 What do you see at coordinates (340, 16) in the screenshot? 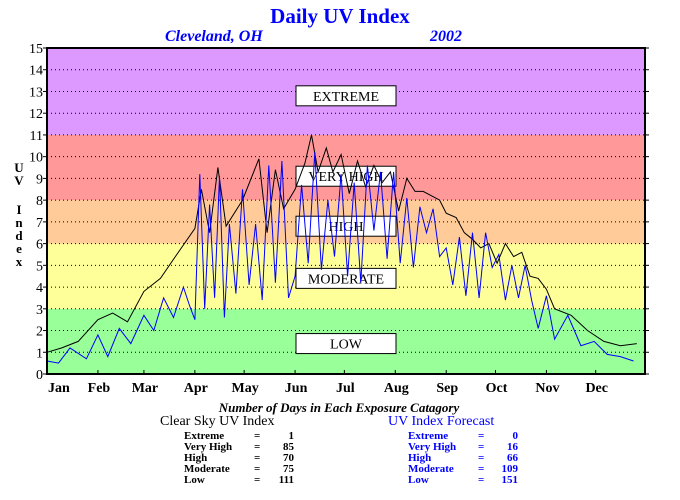
I see `chart-title: Daily UV Index` at bounding box center [340, 16].